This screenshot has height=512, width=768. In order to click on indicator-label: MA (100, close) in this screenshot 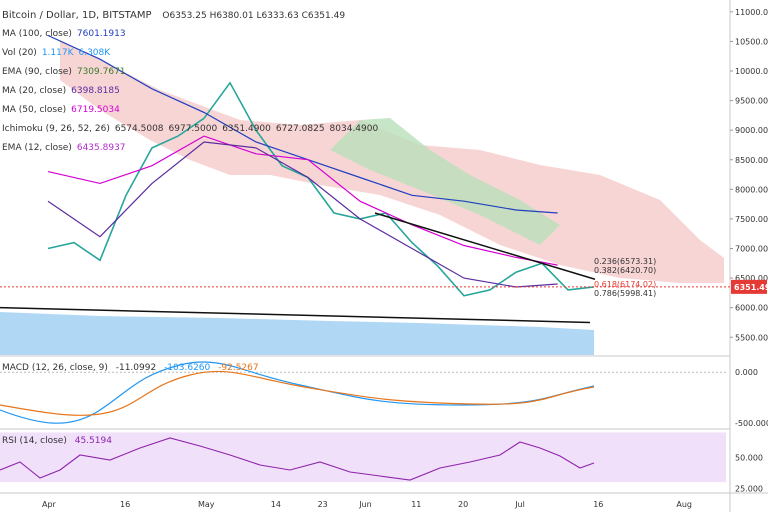, I will do `click(37, 34)`.